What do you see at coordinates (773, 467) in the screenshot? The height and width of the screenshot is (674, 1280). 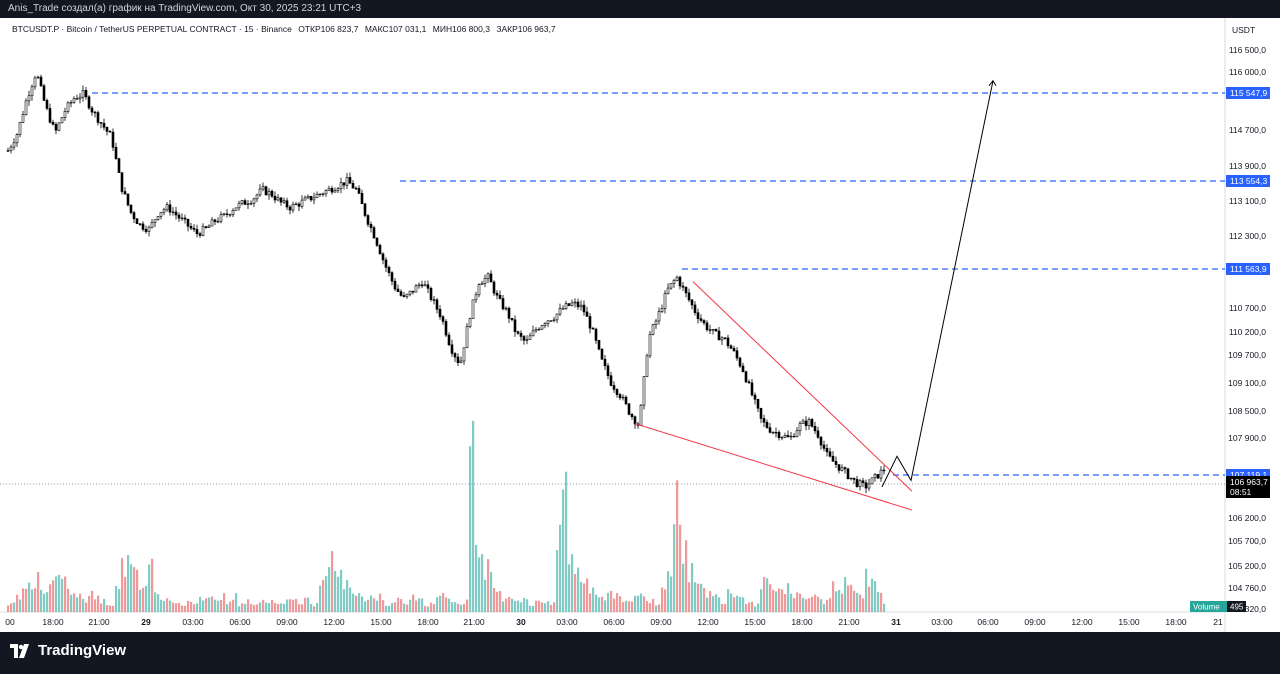 I see `wedge-lower-line` at bounding box center [773, 467].